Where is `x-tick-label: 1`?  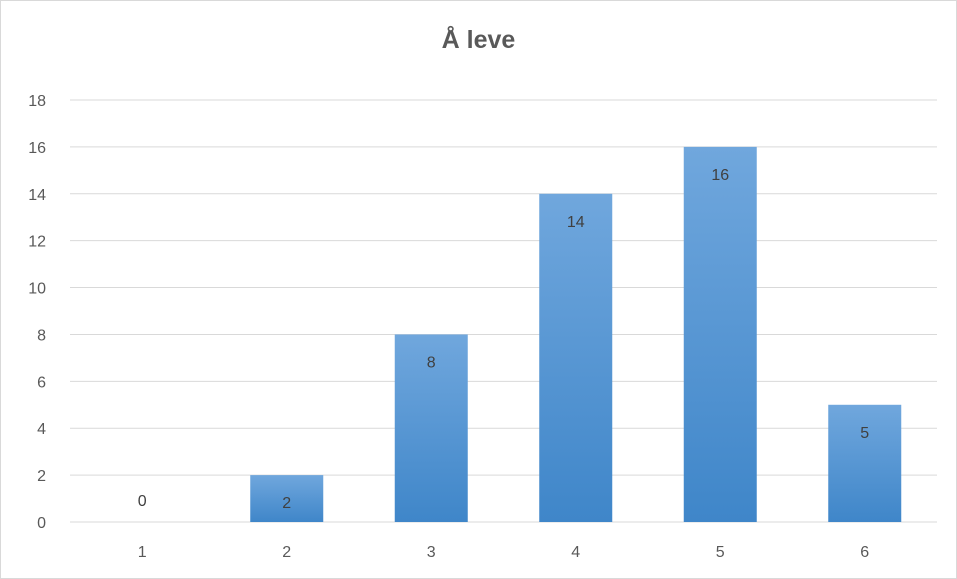 x-tick-label: 1 is located at coordinates (142, 552).